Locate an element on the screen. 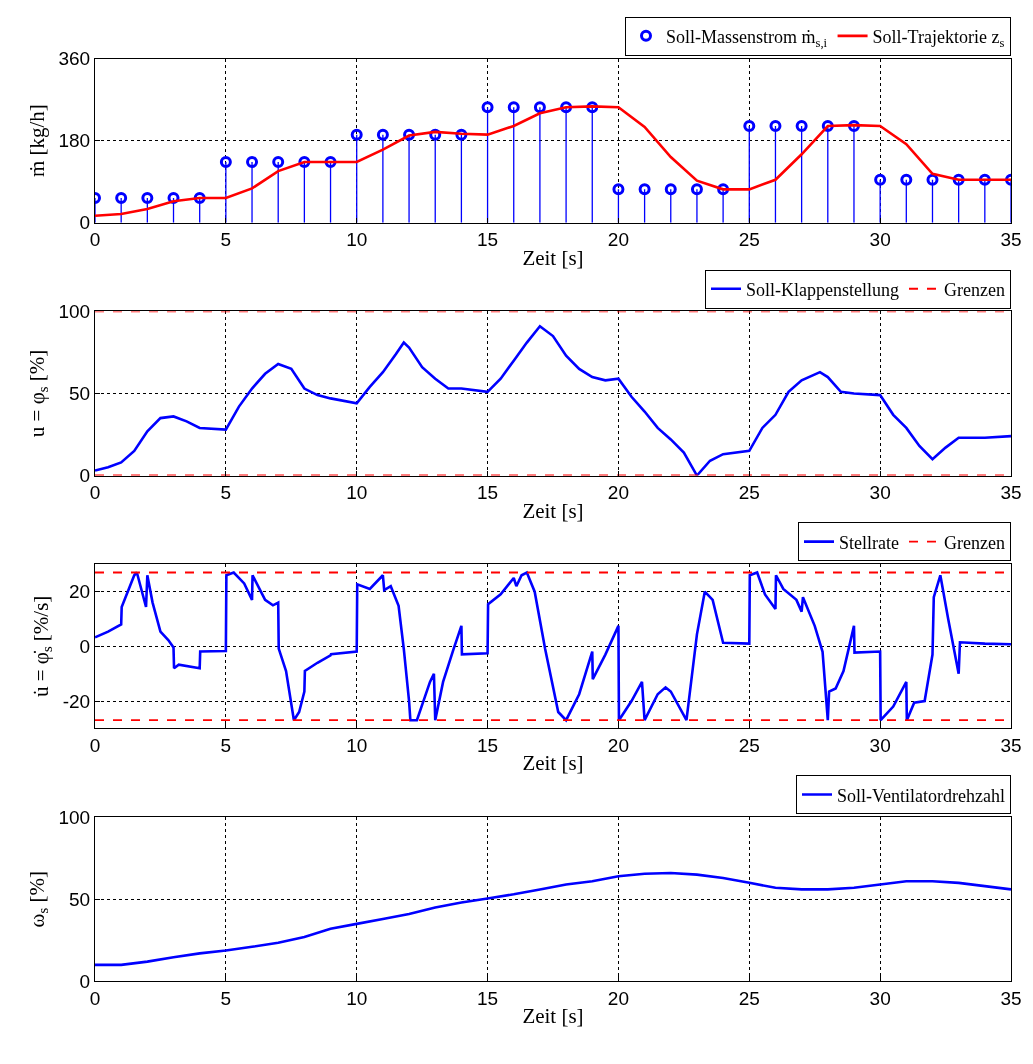 This screenshot has width=1033, height=1064. y-tick-label: 360 is located at coordinates (74, 59).